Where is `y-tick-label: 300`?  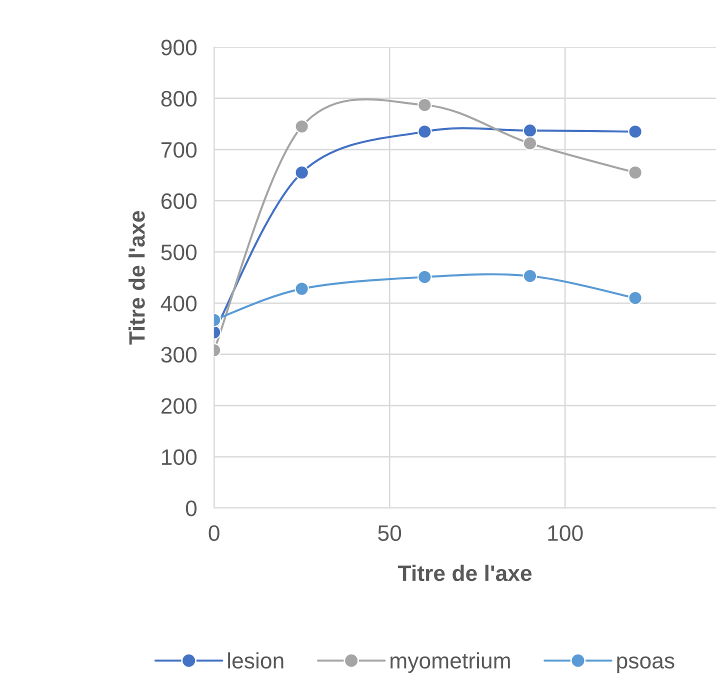
y-tick-label: 300 is located at coordinates (179, 354).